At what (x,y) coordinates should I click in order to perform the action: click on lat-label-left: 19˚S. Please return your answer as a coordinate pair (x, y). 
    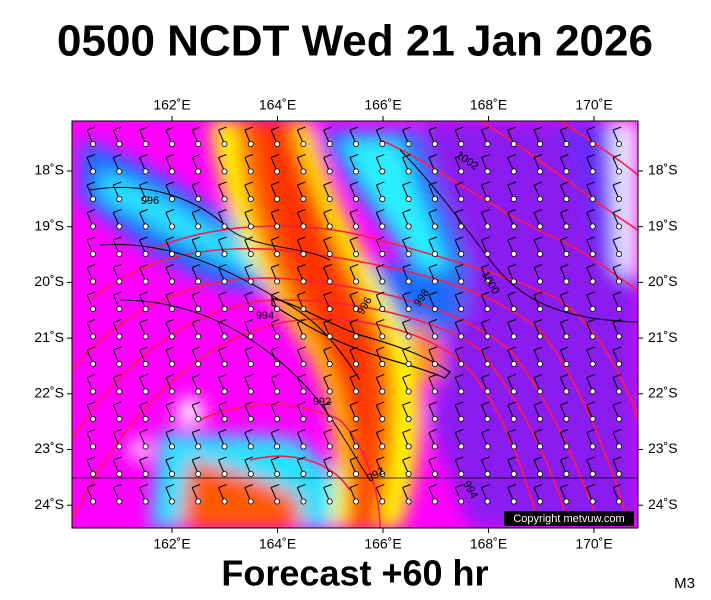
    Looking at the image, I should click on (49, 225).